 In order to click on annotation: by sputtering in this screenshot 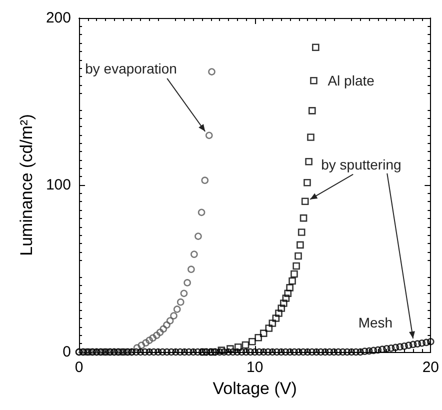, I will do `click(361, 164)`.